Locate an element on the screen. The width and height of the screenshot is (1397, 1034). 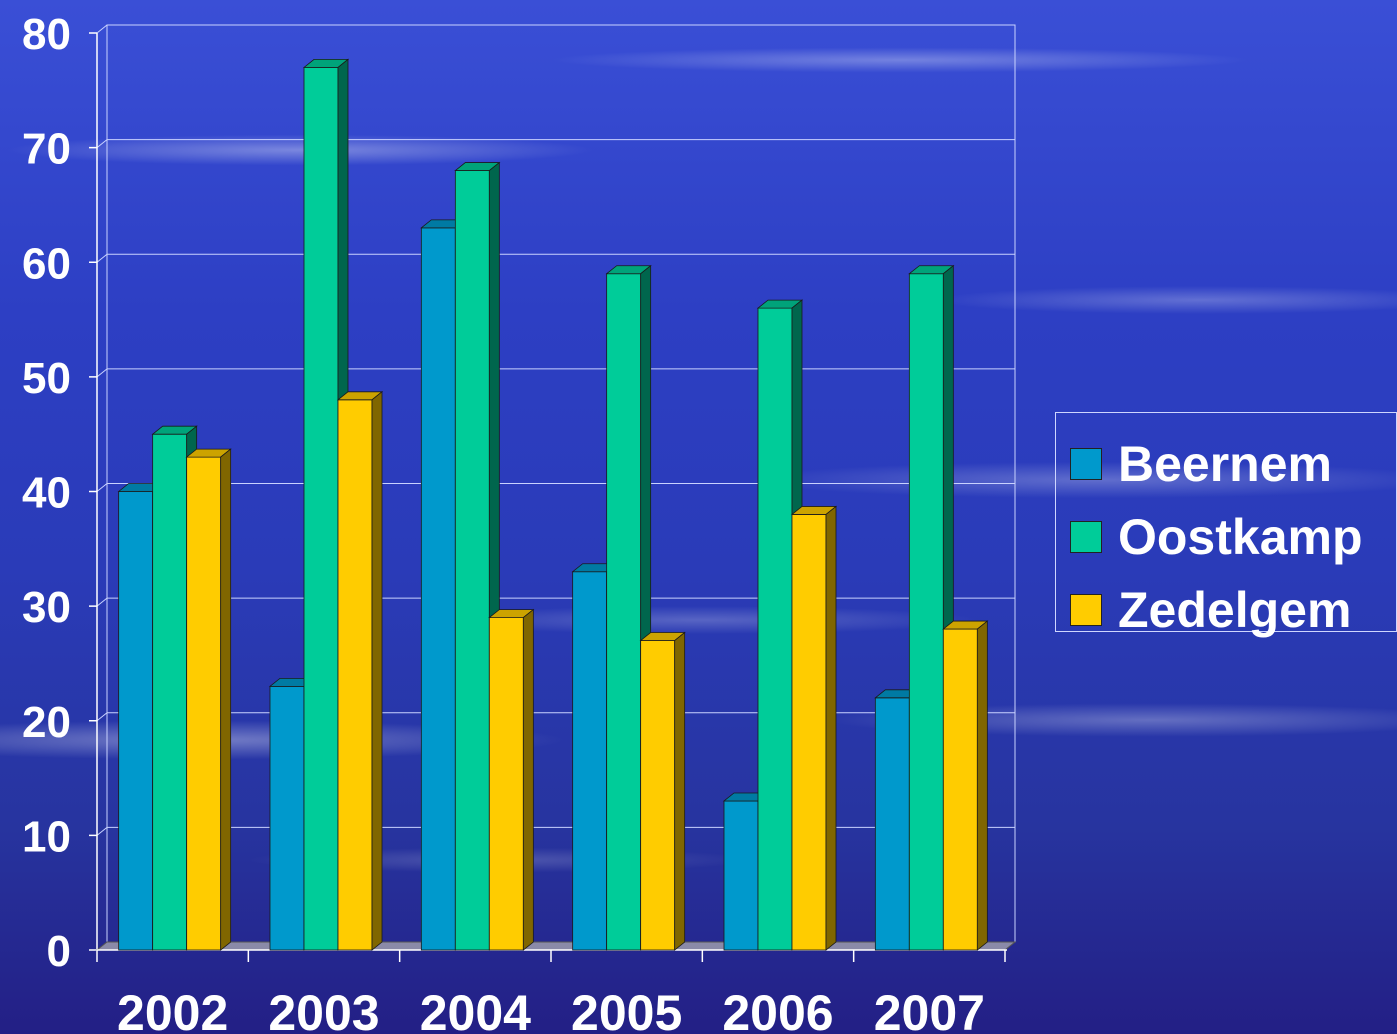
x-tick-labels: 2002 2003 2004 2005 2006 2007 is located at coordinates (551, 1009).